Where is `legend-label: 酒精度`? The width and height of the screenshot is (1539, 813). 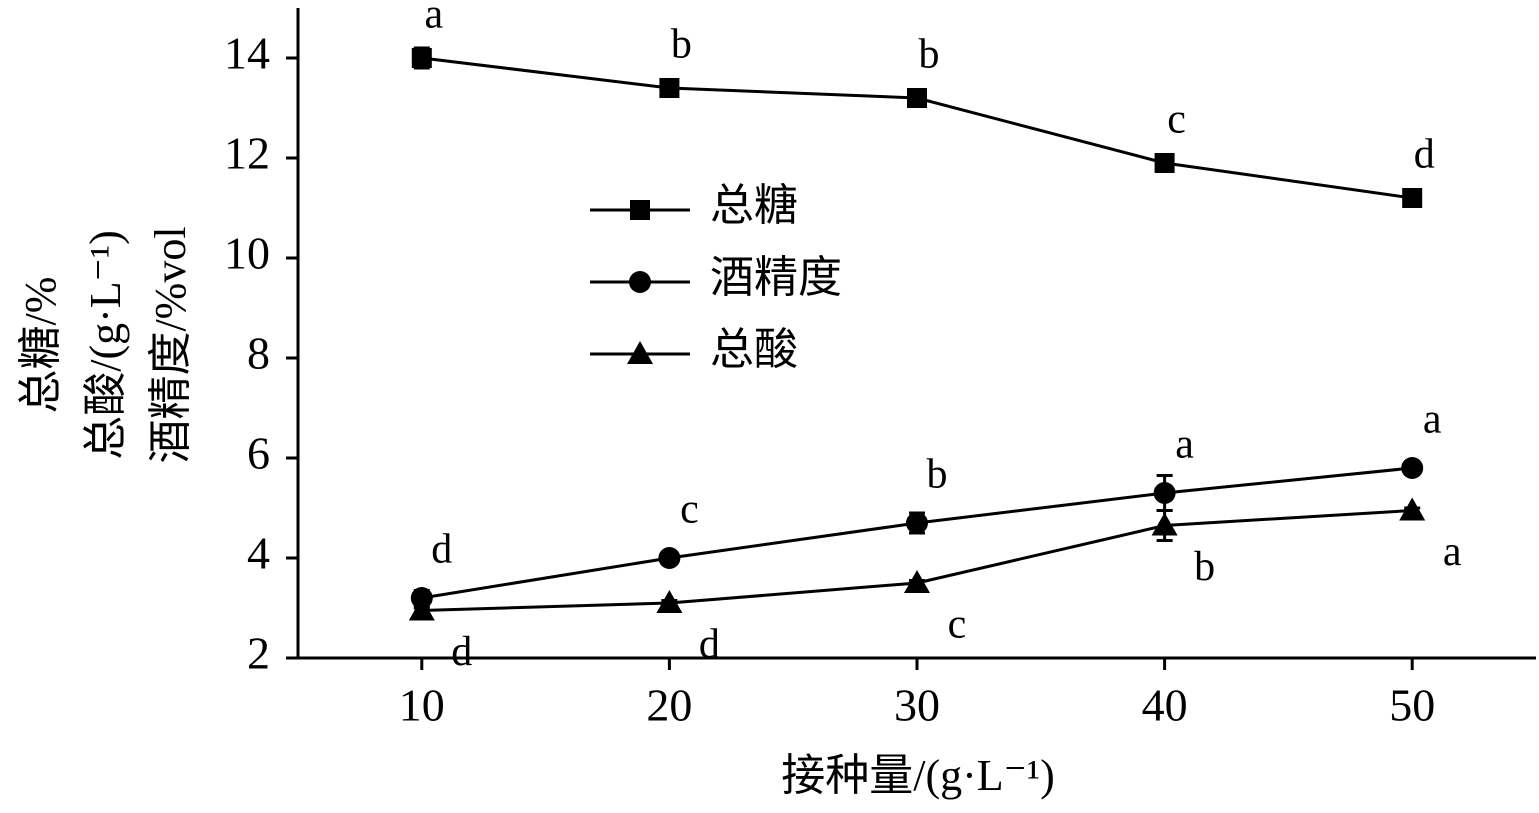
legend-label: 酒精度 is located at coordinates (776, 277).